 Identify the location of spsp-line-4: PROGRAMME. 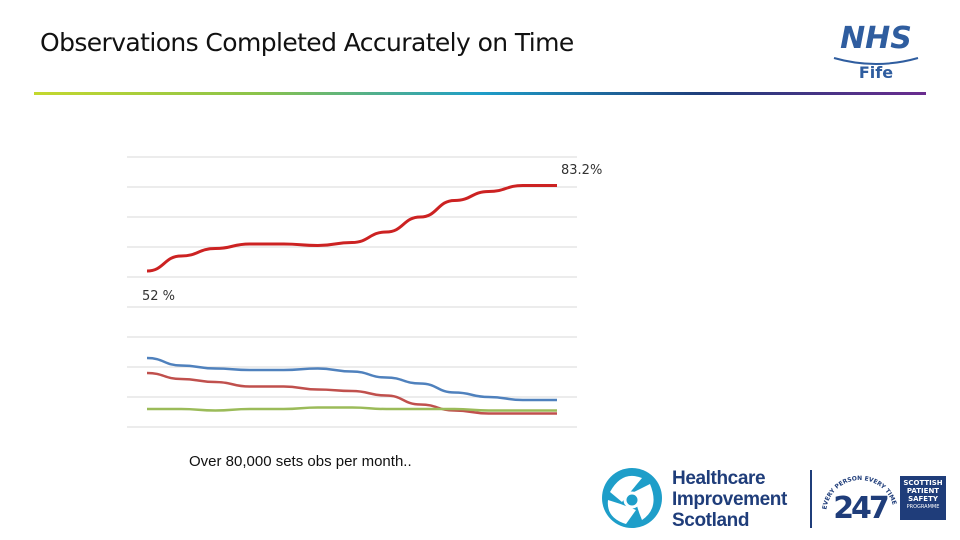
(923, 507).